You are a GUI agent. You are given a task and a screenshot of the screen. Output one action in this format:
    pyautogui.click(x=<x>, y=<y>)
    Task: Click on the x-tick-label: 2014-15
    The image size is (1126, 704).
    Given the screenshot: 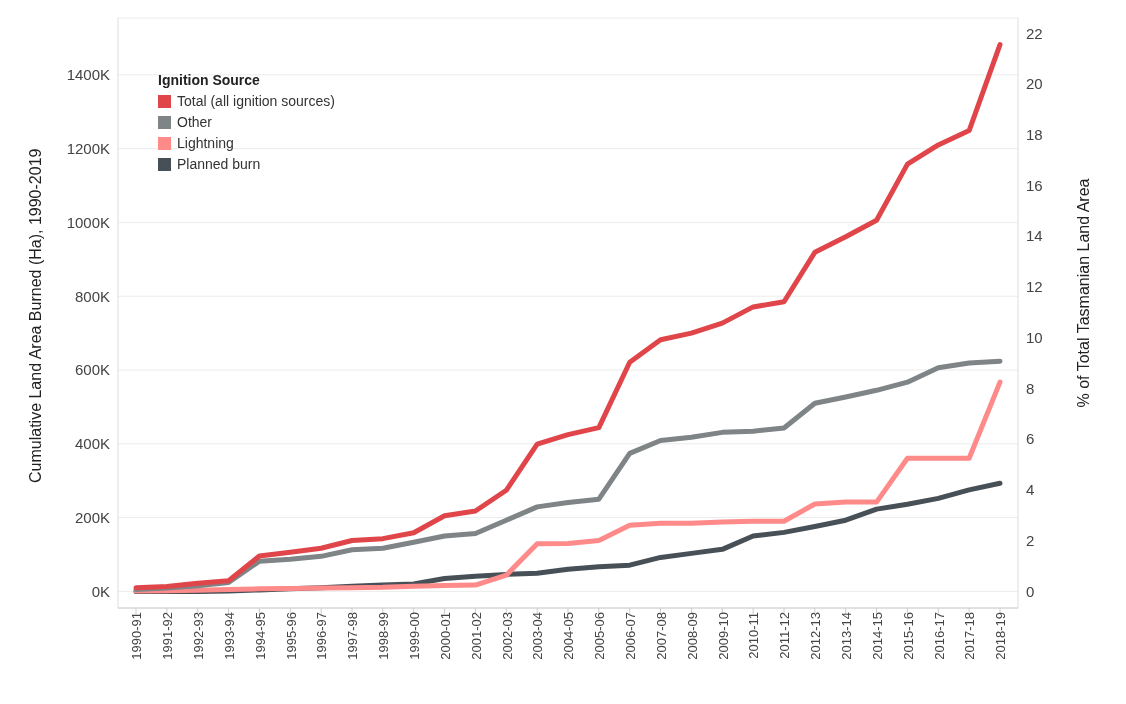 What is the action you would take?
    pyautogui.click(x=877, y=636)
    